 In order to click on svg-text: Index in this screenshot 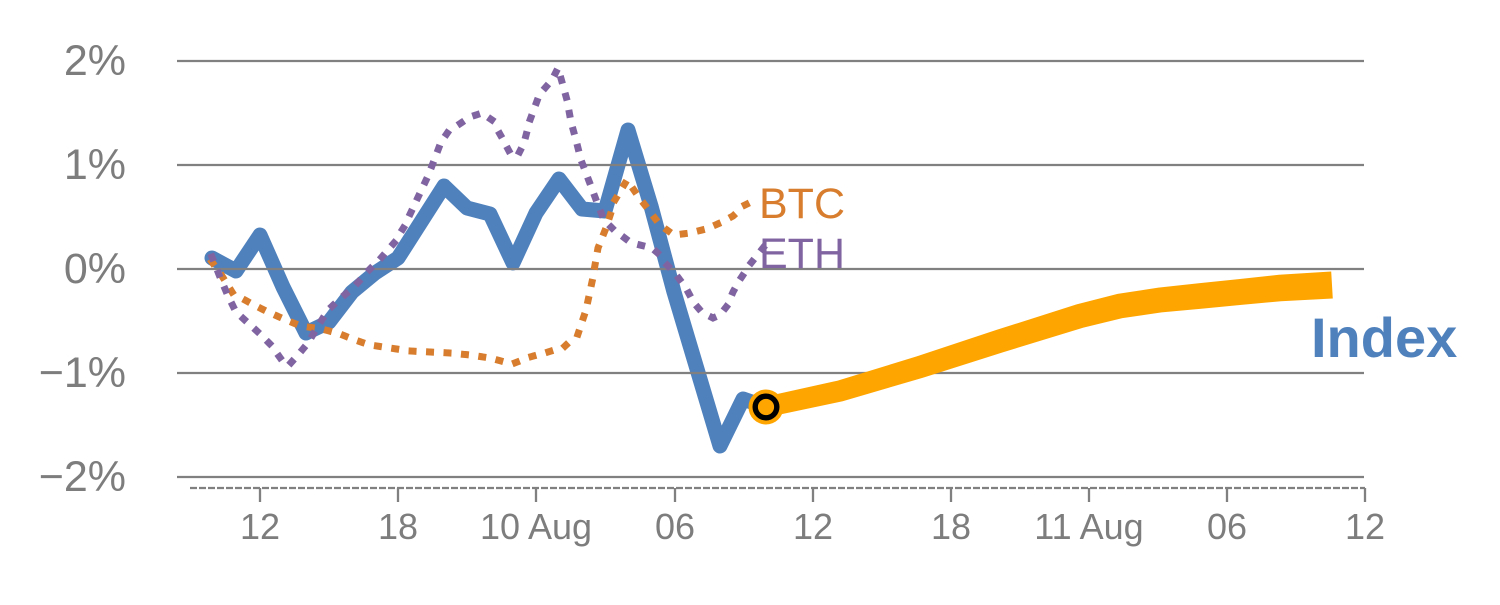, I will do `click(1384, 337)`.